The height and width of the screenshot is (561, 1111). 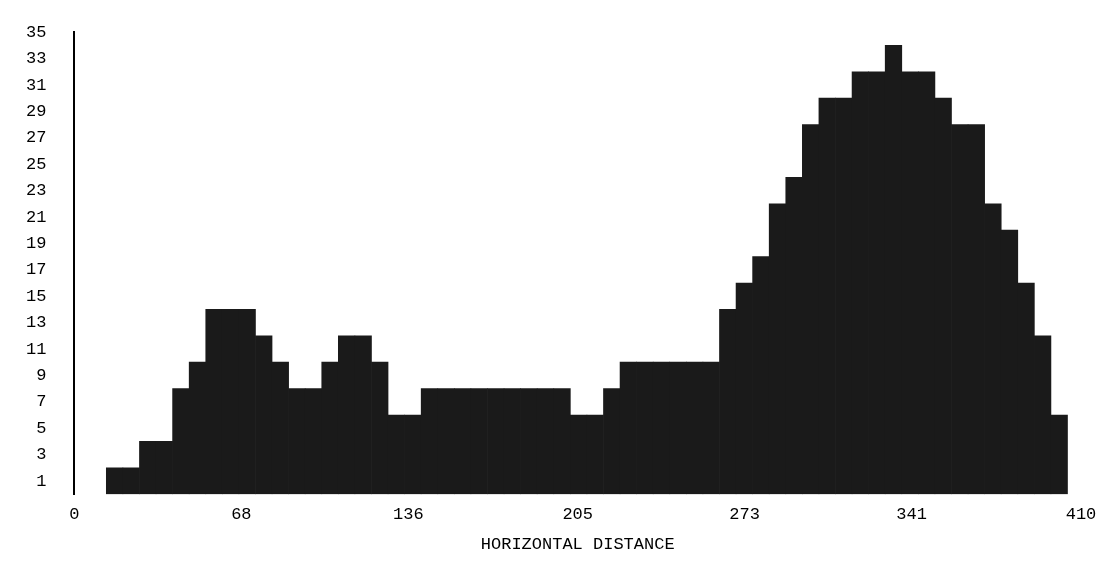 I want to click on x-tick-label: 410, so click(x=1081, y=514).